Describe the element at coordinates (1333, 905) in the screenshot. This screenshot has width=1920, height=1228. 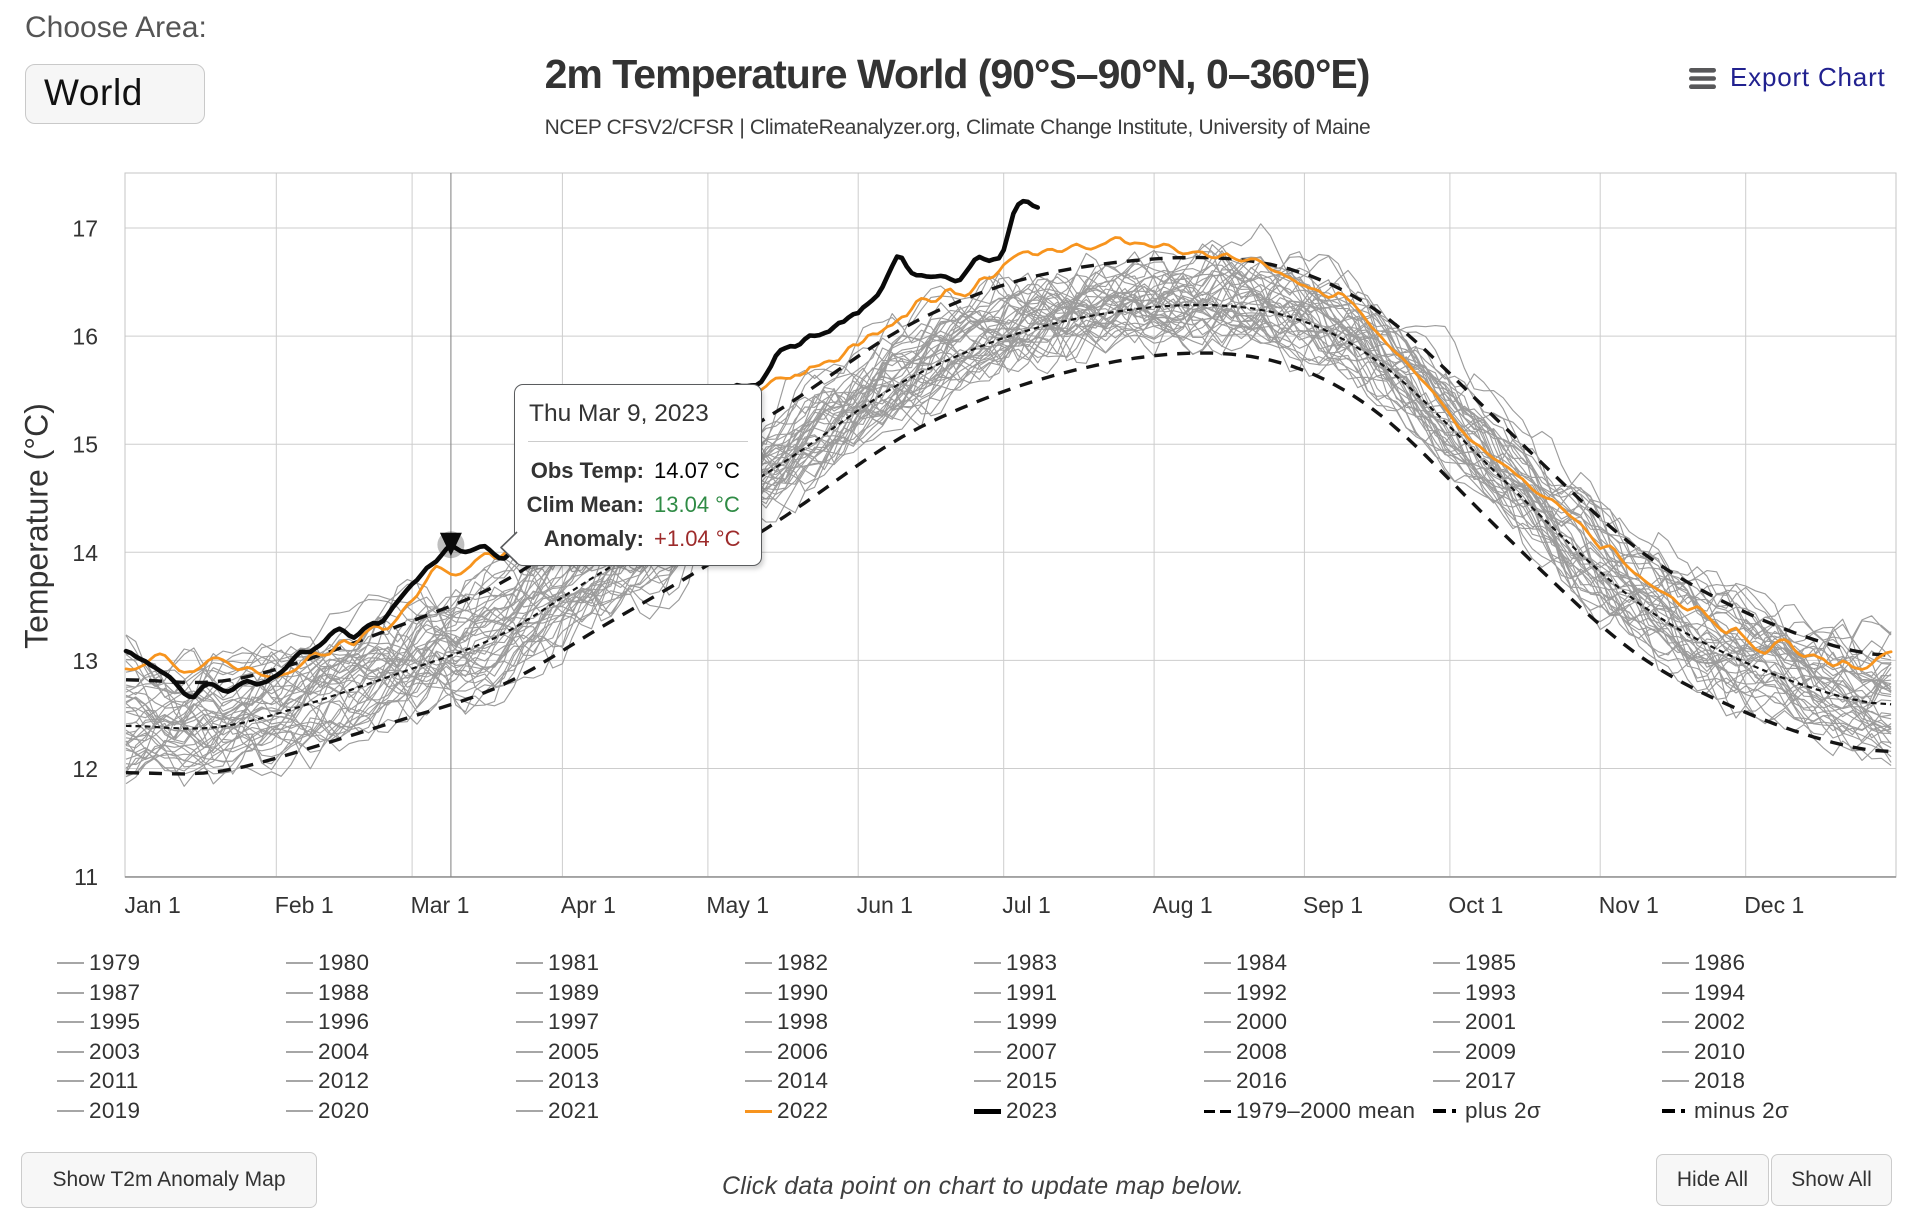
I see `svg-text: Sep 1` at that location.